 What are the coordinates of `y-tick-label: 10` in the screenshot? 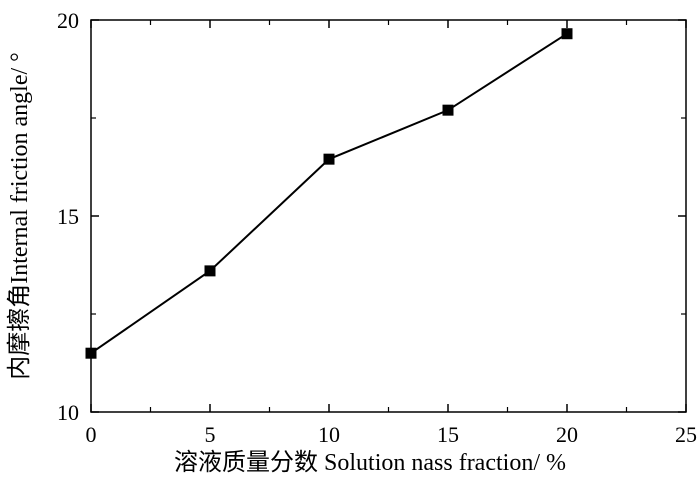 It's located at (68, 412).